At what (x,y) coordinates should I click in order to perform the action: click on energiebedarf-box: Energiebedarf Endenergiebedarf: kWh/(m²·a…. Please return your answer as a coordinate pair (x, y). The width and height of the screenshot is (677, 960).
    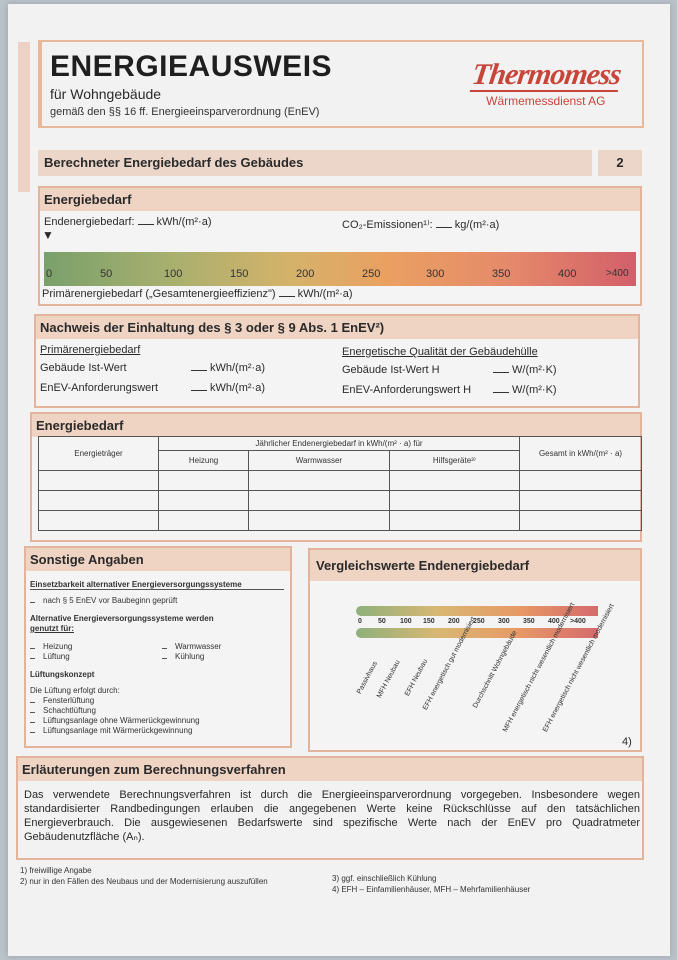
    Looking at the image, I should click on (340, 246).